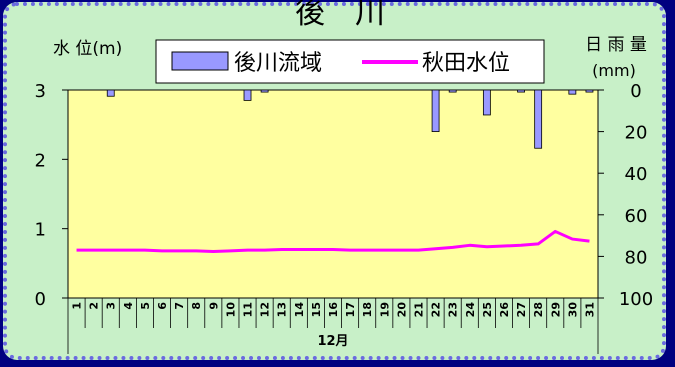 The height and width of the screenshot is (367, 675). Describe the element at coordinates (350, 119) in the screenshot. I see `rain-bars` at that location.